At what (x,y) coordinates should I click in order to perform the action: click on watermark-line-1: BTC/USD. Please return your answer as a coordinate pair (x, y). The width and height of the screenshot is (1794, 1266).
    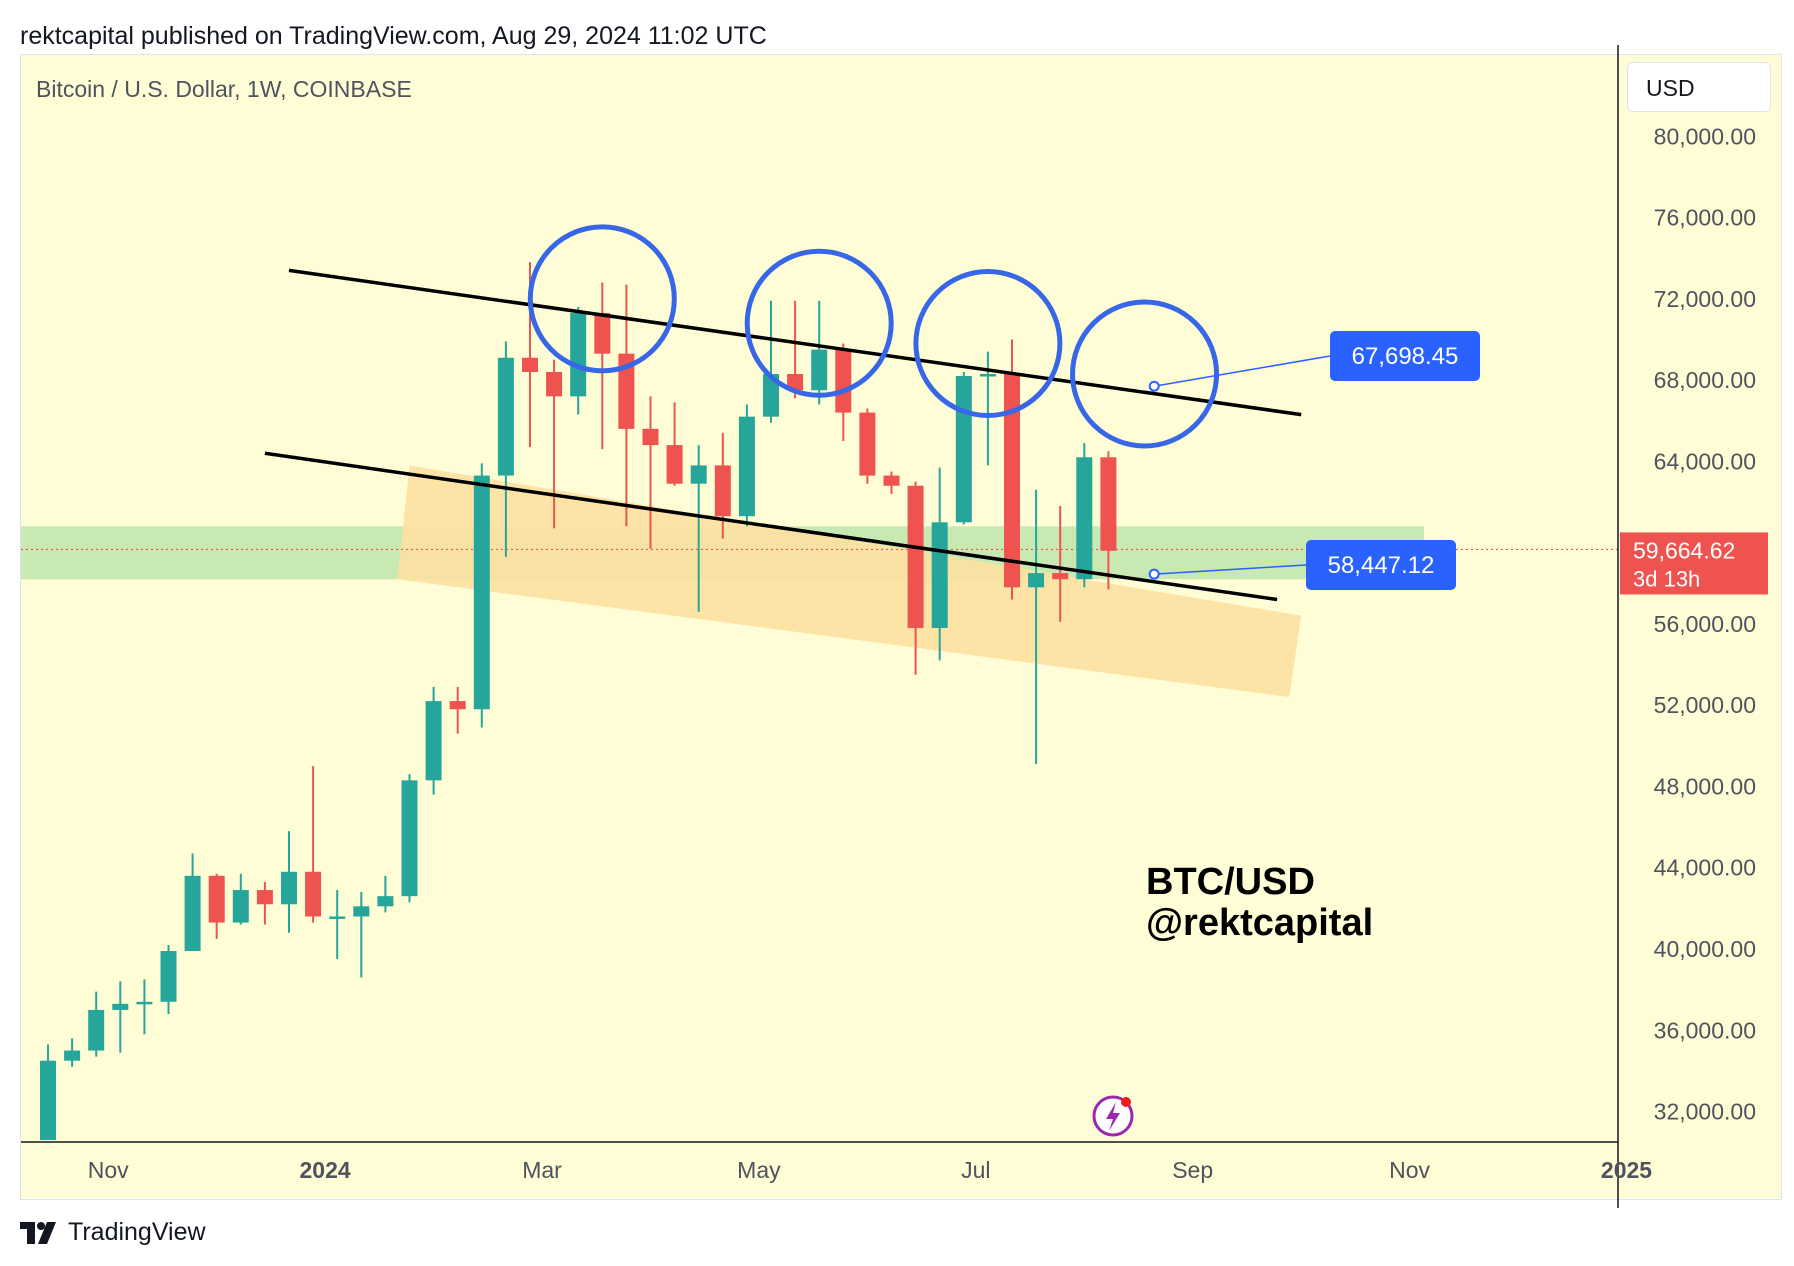
    Looking at the image, I should click on (1230, 882).